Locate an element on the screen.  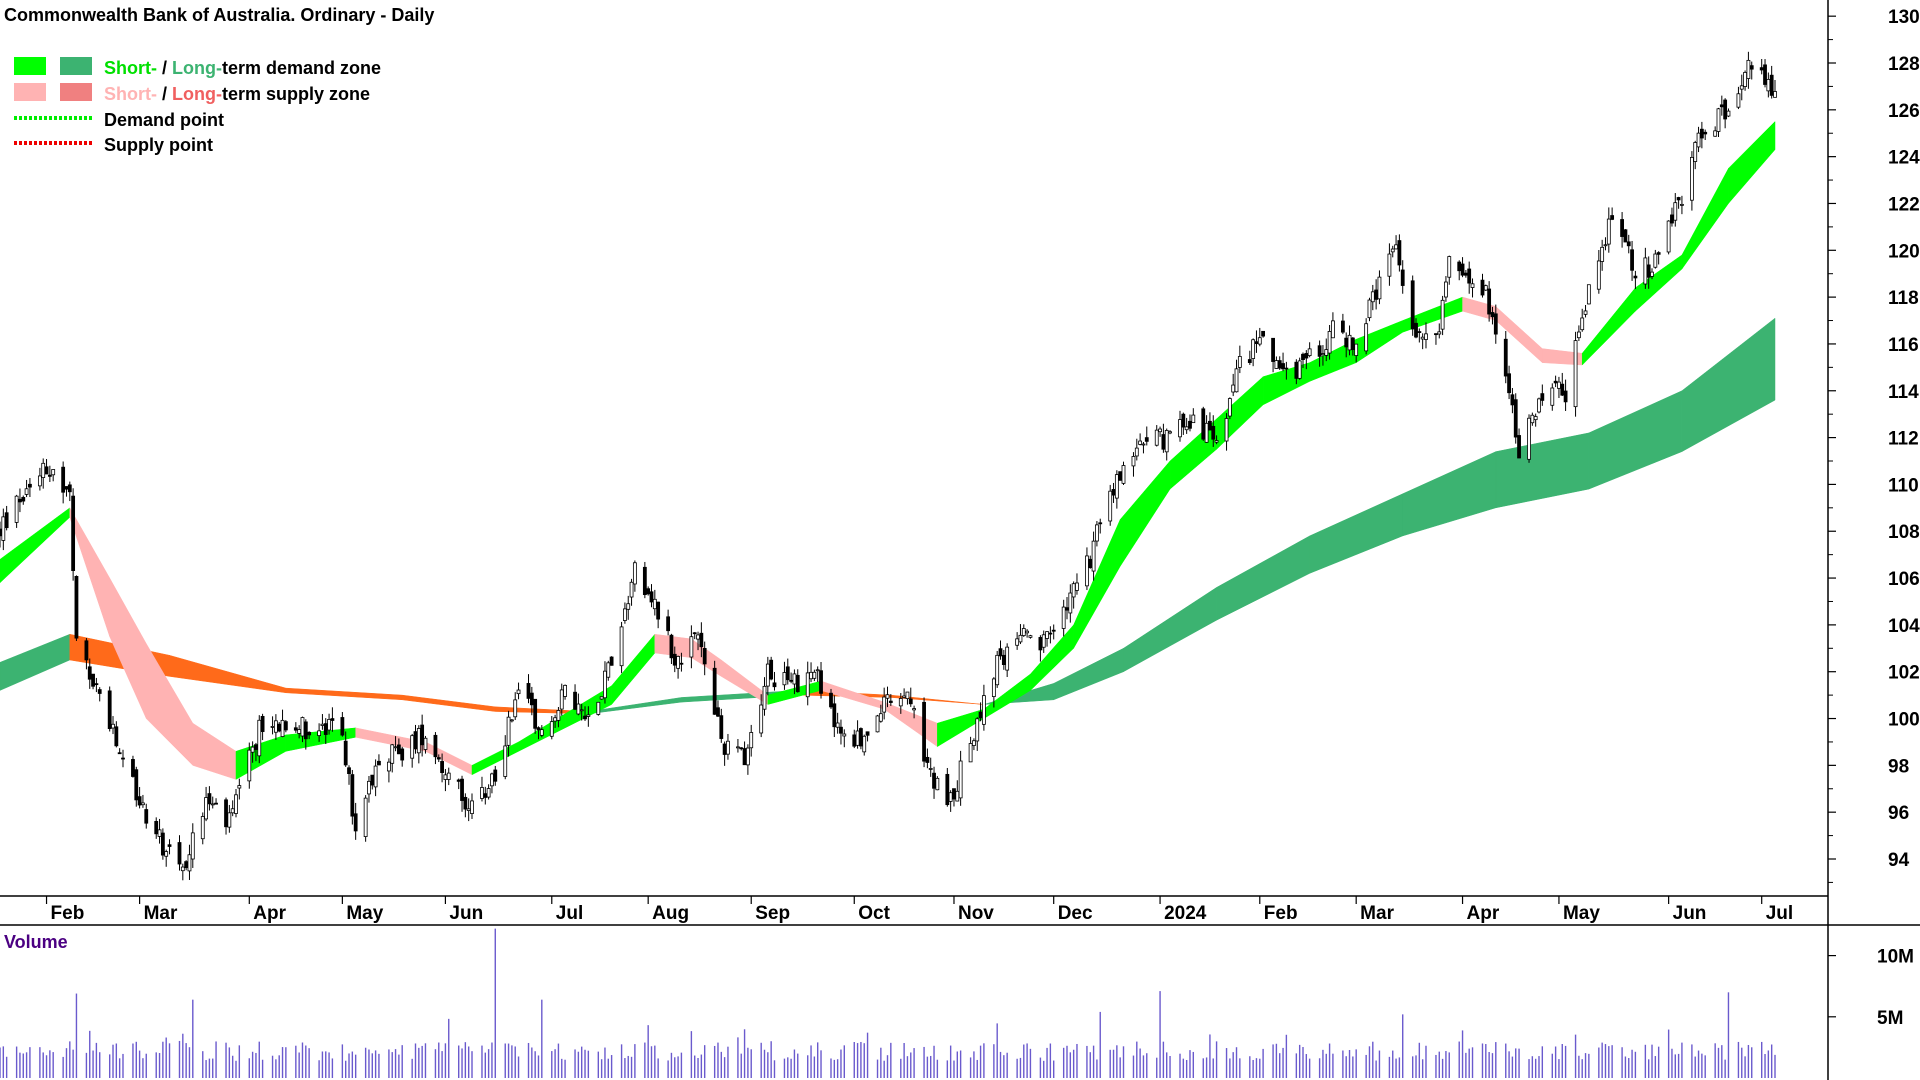
price-tick-label: 104 is located at coordinates (1904, 626).